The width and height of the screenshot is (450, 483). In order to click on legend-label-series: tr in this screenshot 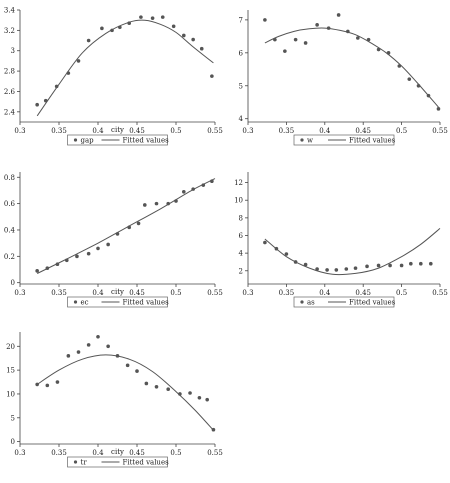, I will do `click(84, 463)`.